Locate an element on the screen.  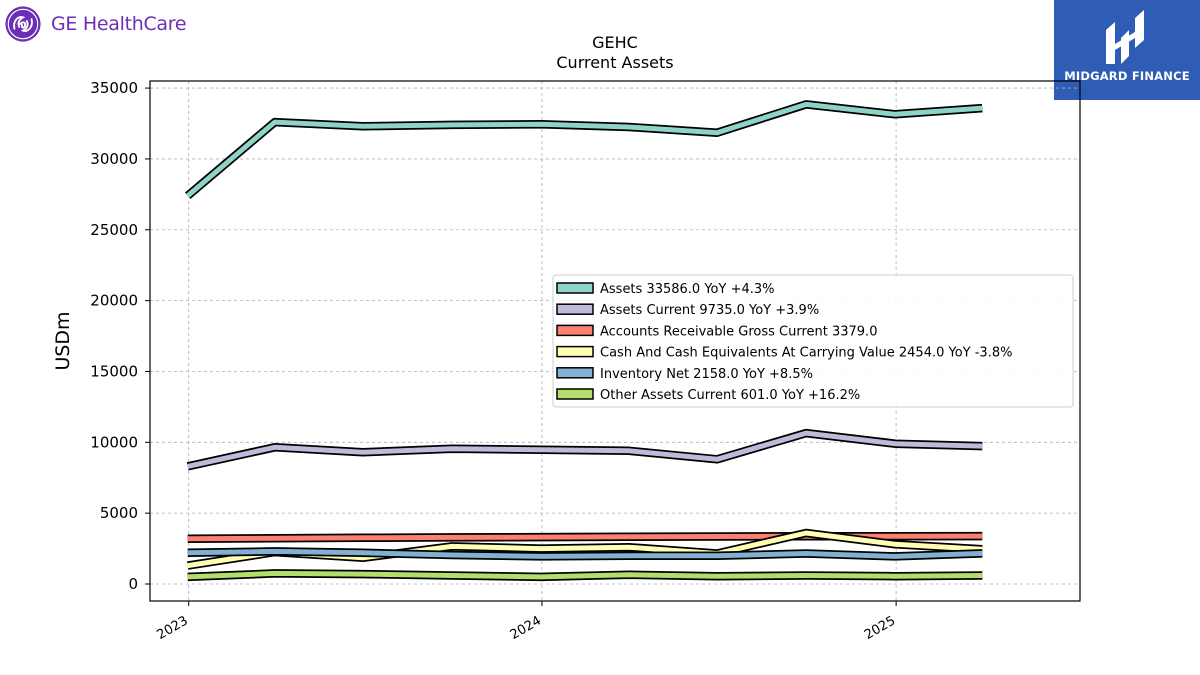
y-tick-label: 0 is located at coordinates (133, 584).